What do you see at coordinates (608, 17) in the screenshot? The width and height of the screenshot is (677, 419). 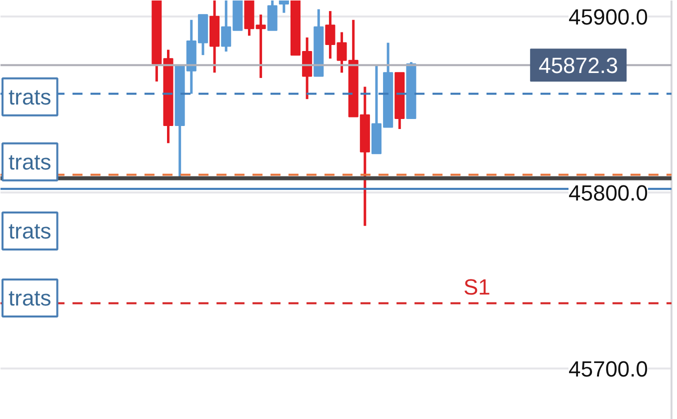 I see `y-tick-label: 45900.0` at bounding box center [608, 17].